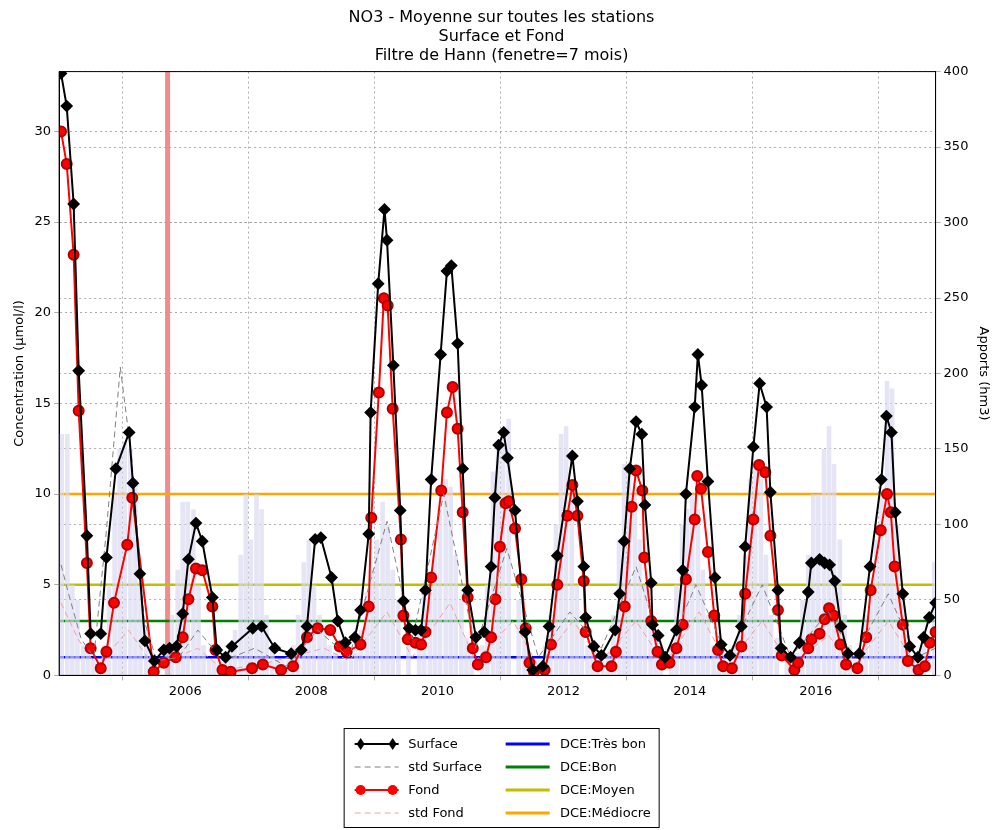 The image size is (1003, 830). Describe the element at coordinates (19, 373) in the screenshot. I see `y-axis-title: Concentration (µmol/l)` at that location.